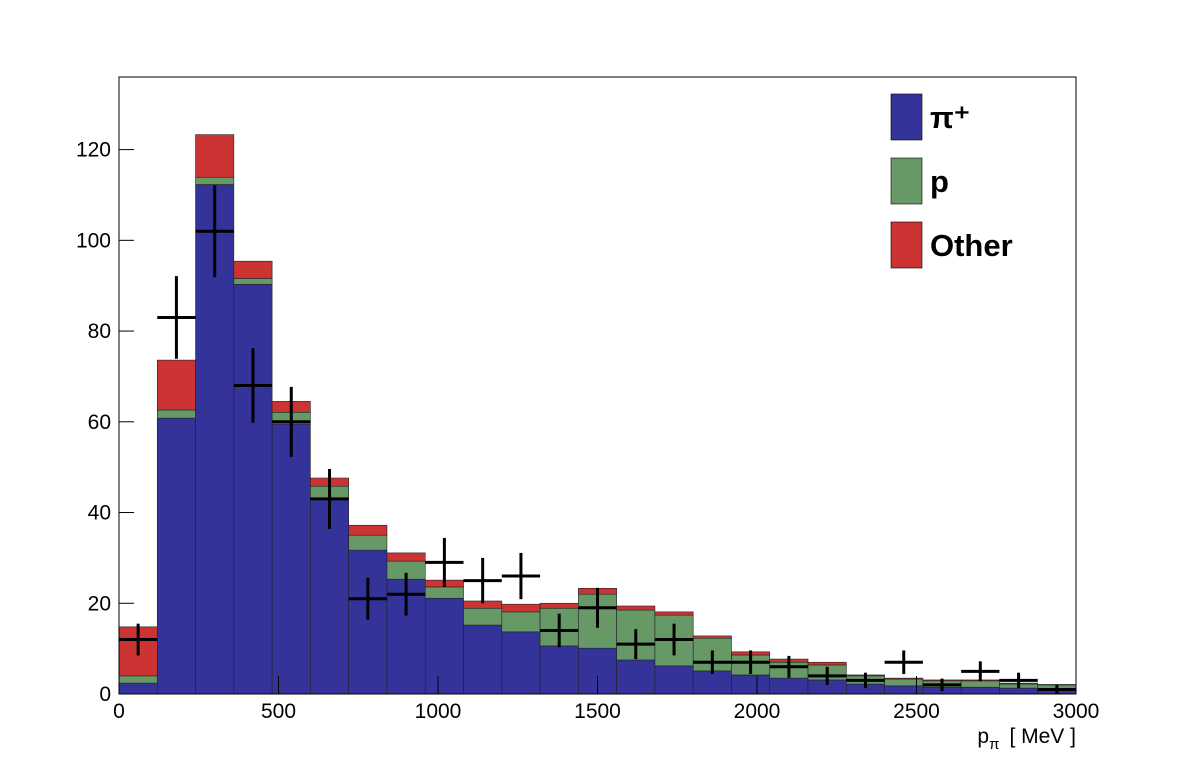  What do you see at coordinates (1042, 736) in the screenshot?
I see `x-label-unit: [ MeV ]` at bounding box center [1042, 736].